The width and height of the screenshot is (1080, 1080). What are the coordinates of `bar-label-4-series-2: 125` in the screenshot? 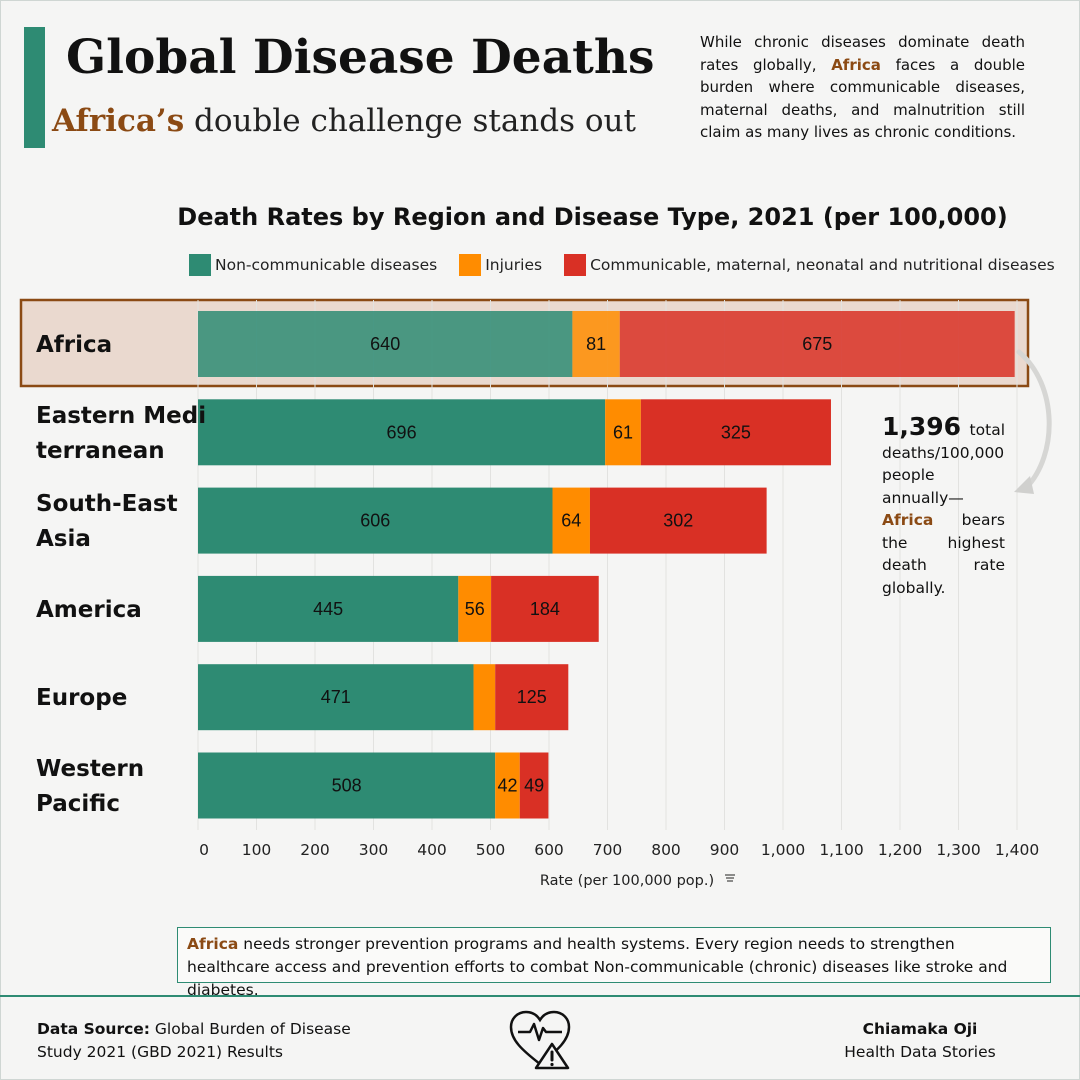 It's located at (532, 697).